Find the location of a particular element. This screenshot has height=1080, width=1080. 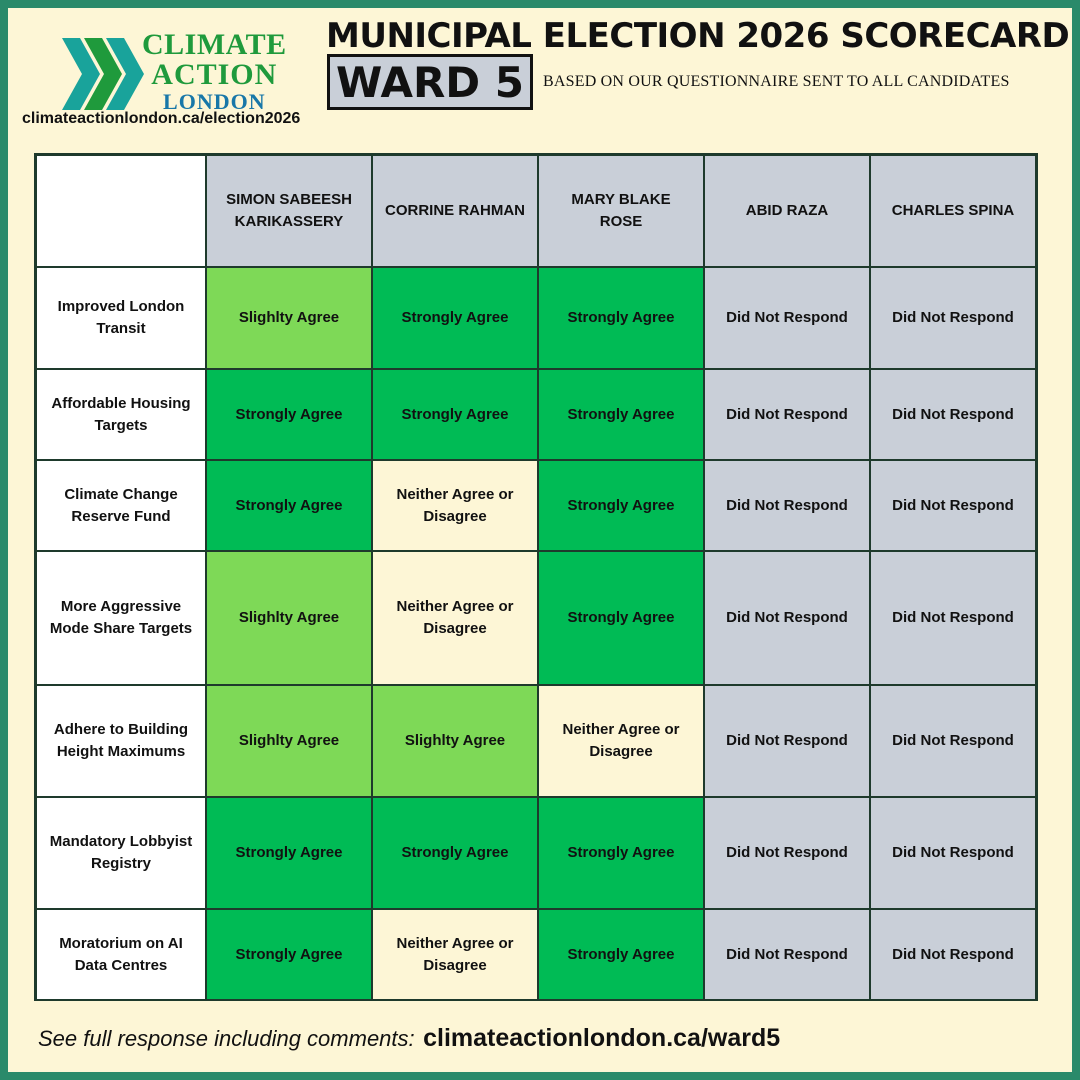

climate-action-london-logo: CLIMATE ACTION LONDON is located at coordinates (185, 75).